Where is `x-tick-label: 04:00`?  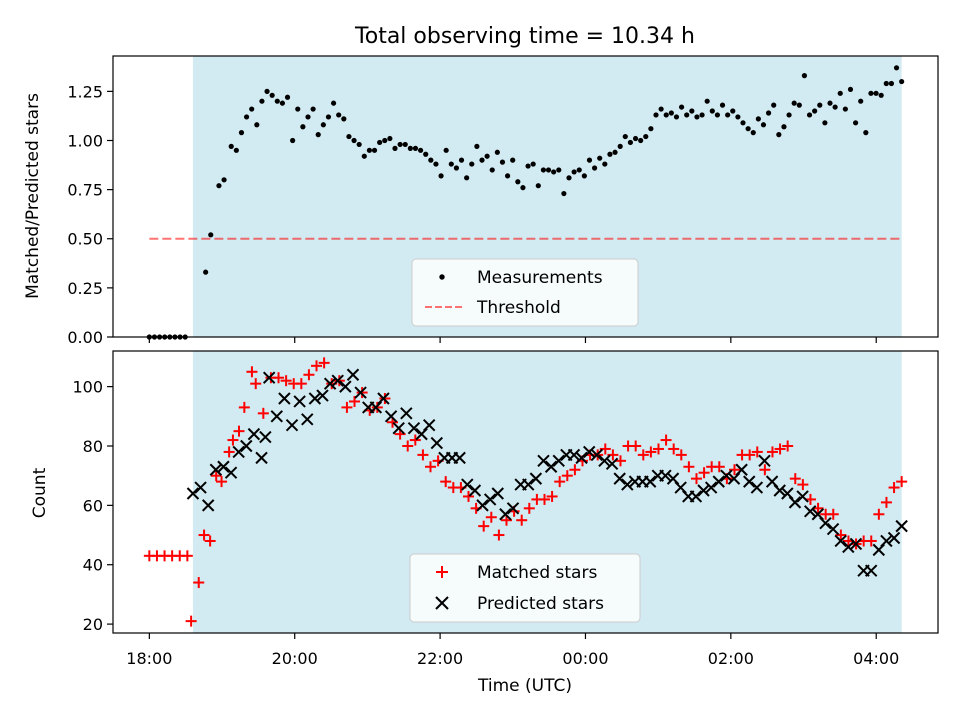
x-tick-label: 04:00 is located at coordinates (876, 658).